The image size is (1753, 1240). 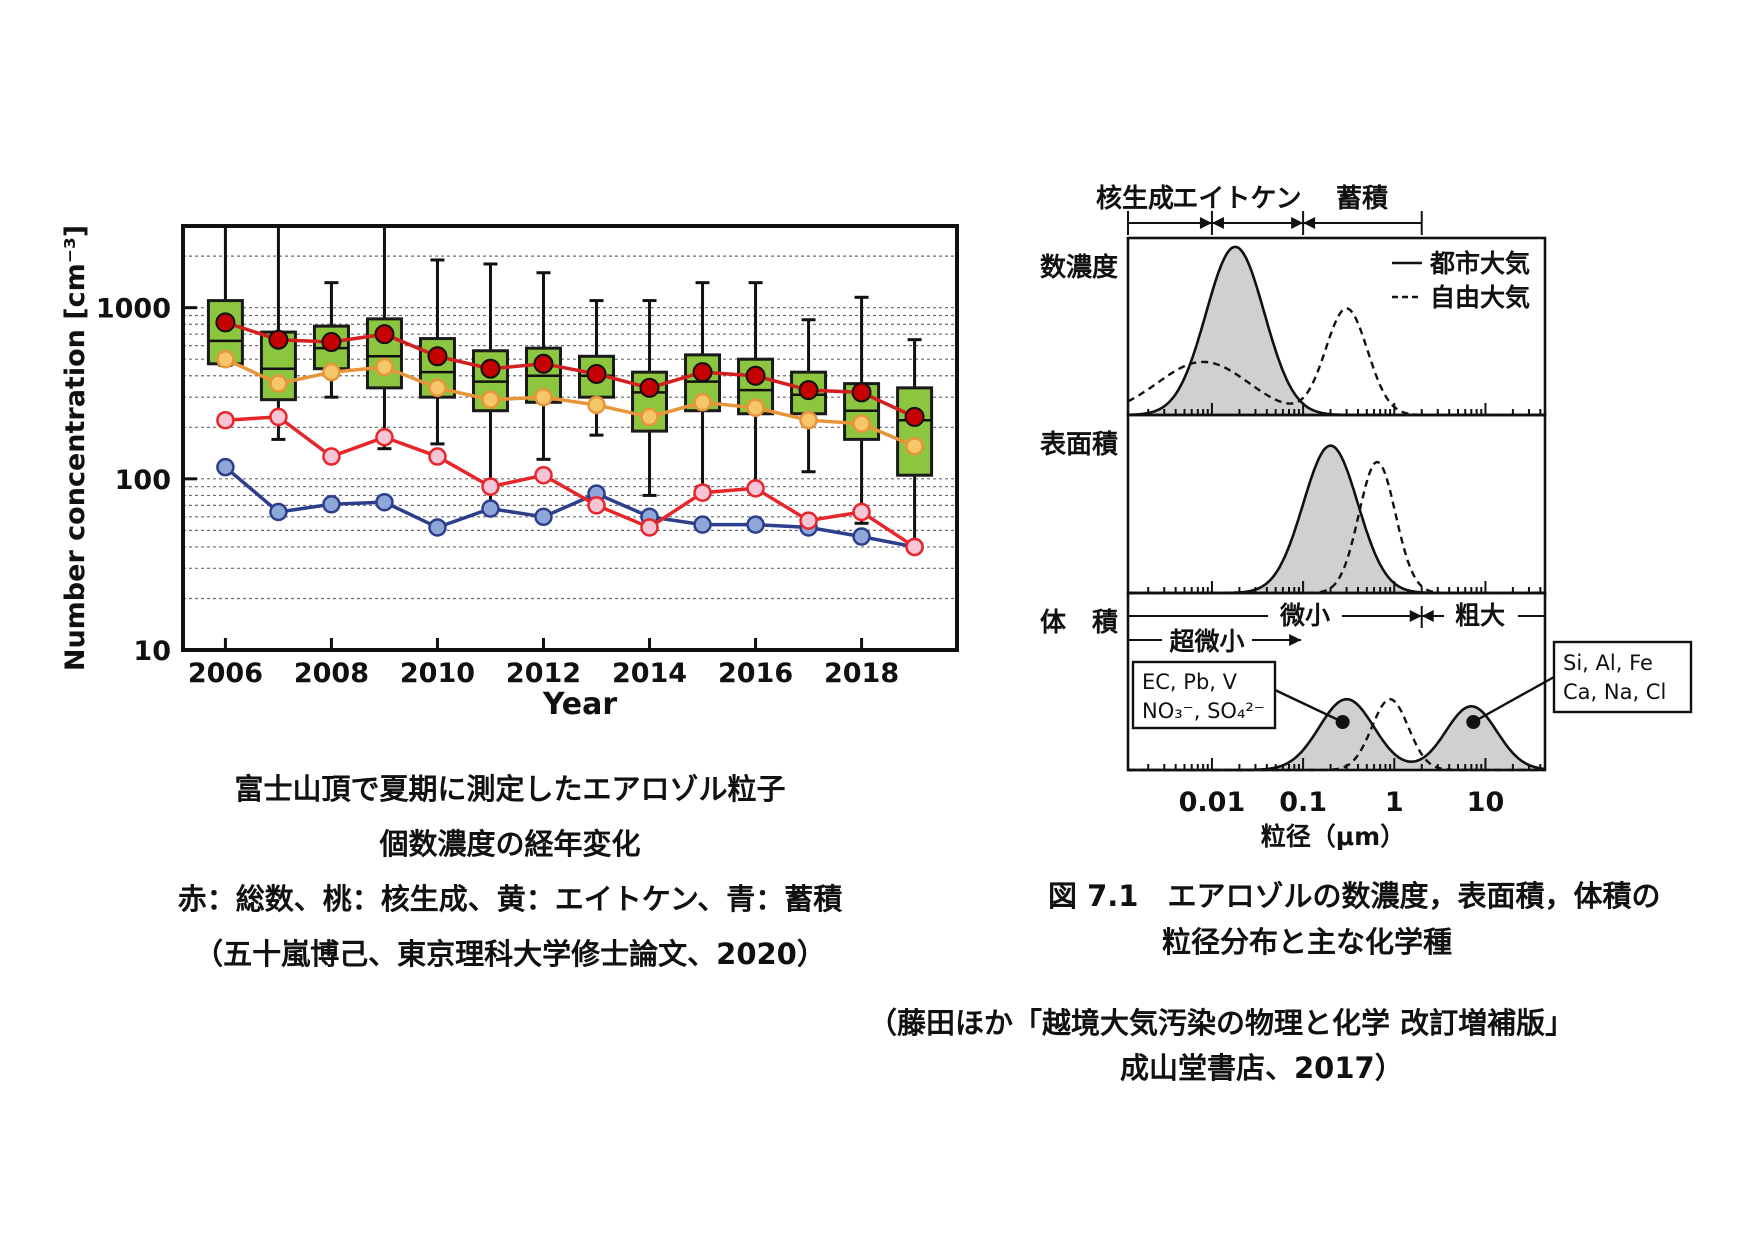 I want to click on annotation-coarse-line2: Ca, Na, Cl, so click(x=1614, y=692).